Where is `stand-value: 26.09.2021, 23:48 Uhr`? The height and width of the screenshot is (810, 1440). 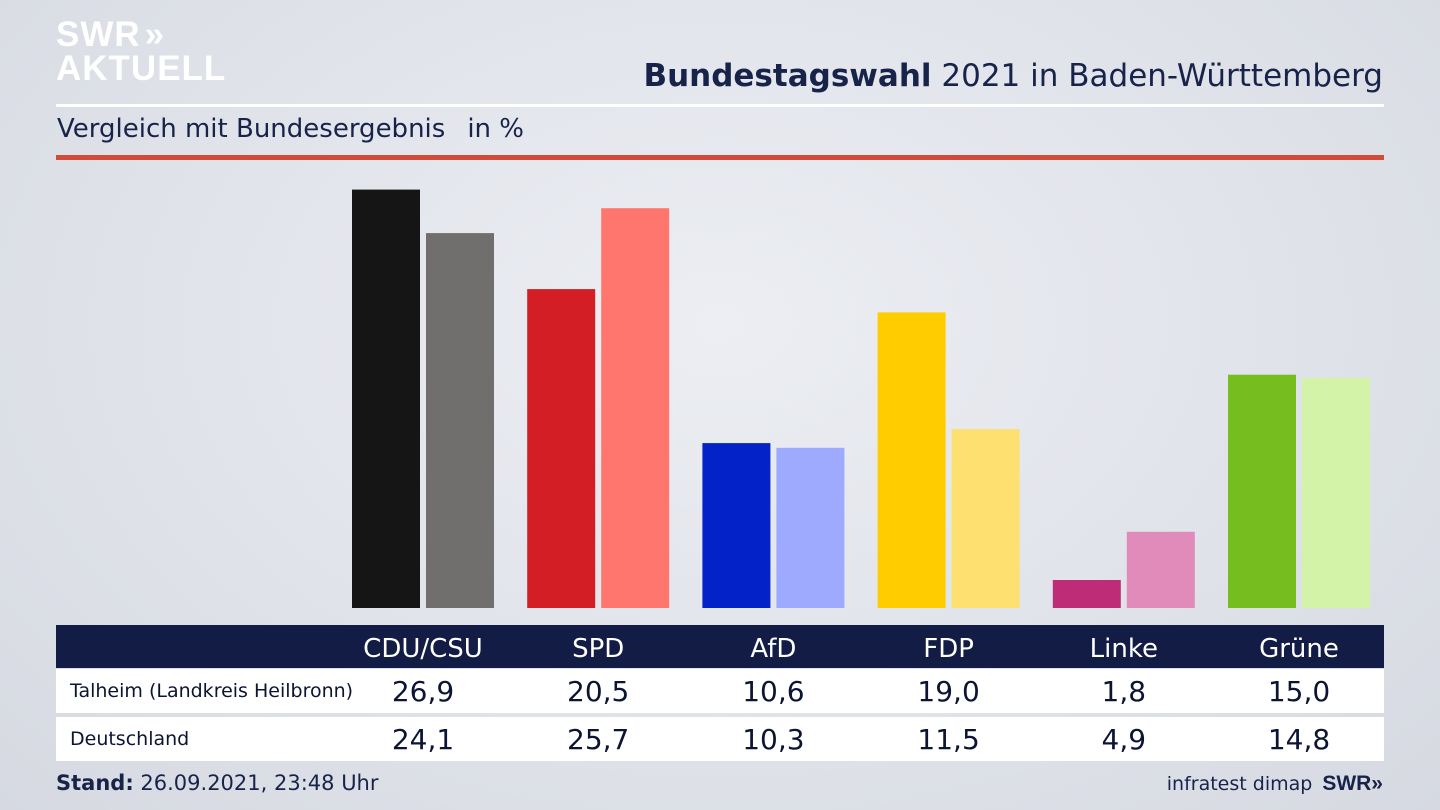
stand-value: 26.09.2021, 23:48 Uhr is located at coordinates (259, 783).